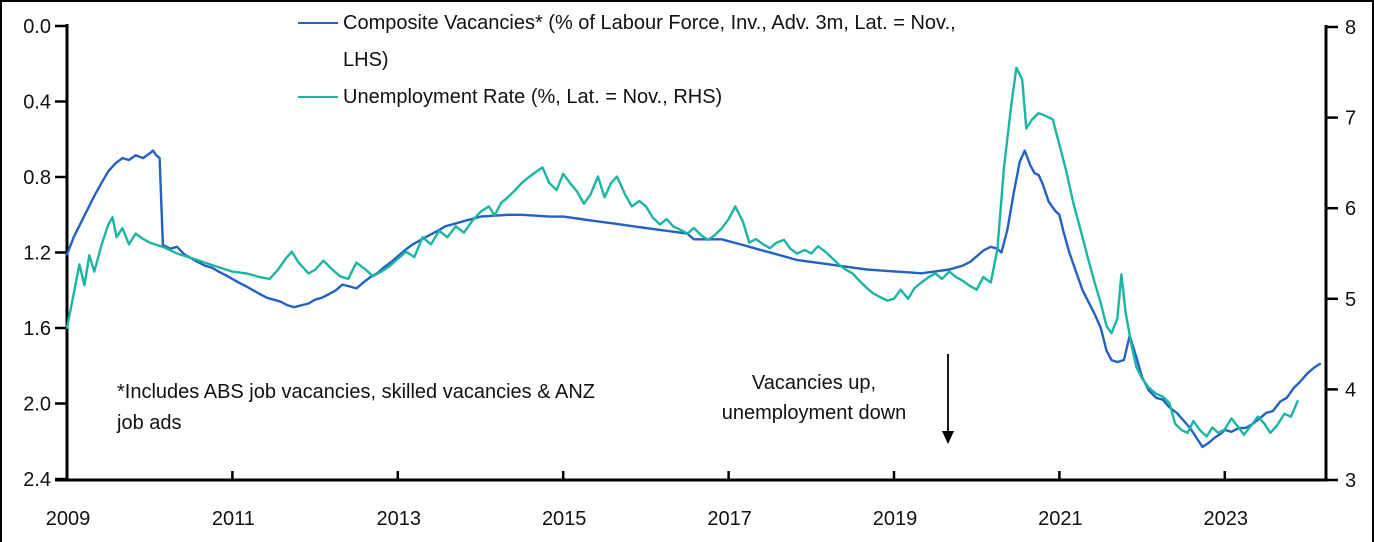  Describe the element at coordinates (233, 519) in the screenshot. I see `x-tick-label: 2011` at that location.